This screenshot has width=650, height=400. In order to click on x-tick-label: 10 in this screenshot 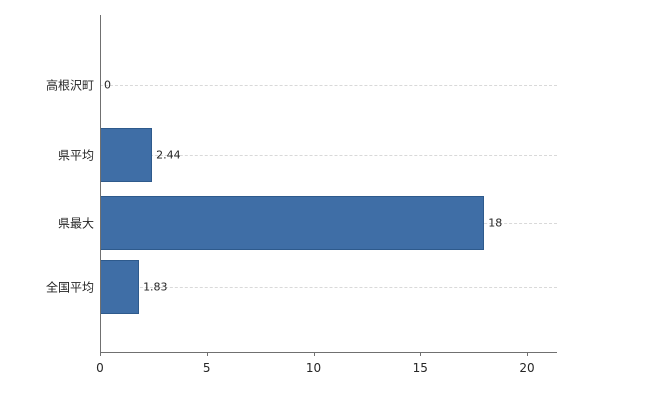, I will do `click(313, 368)`.